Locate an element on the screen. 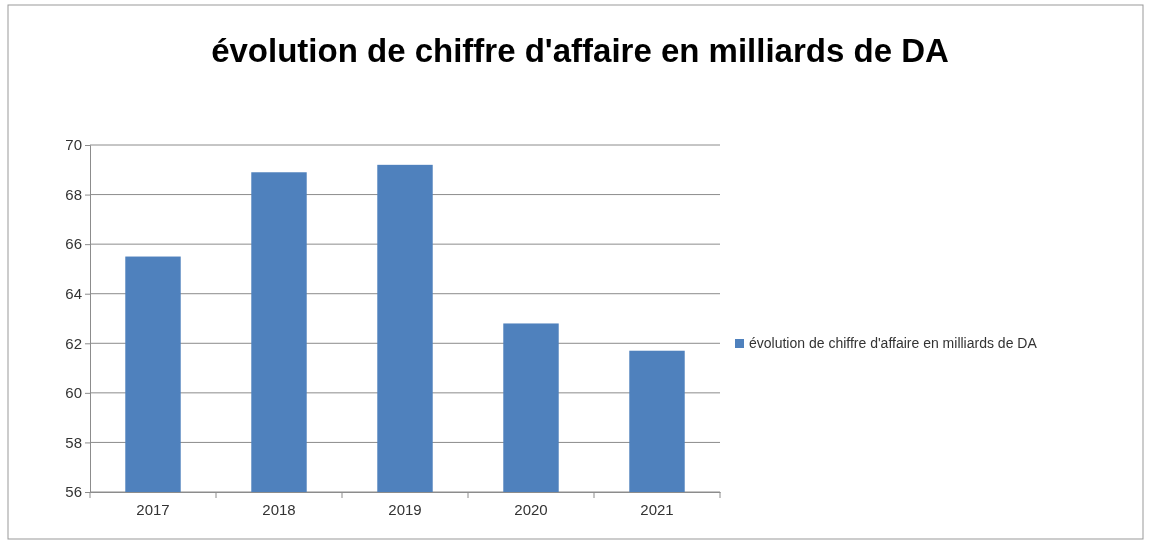 This screenshot has height=544, width=1151. x-tick-label: 2018 is located at coordinates (279, 509).